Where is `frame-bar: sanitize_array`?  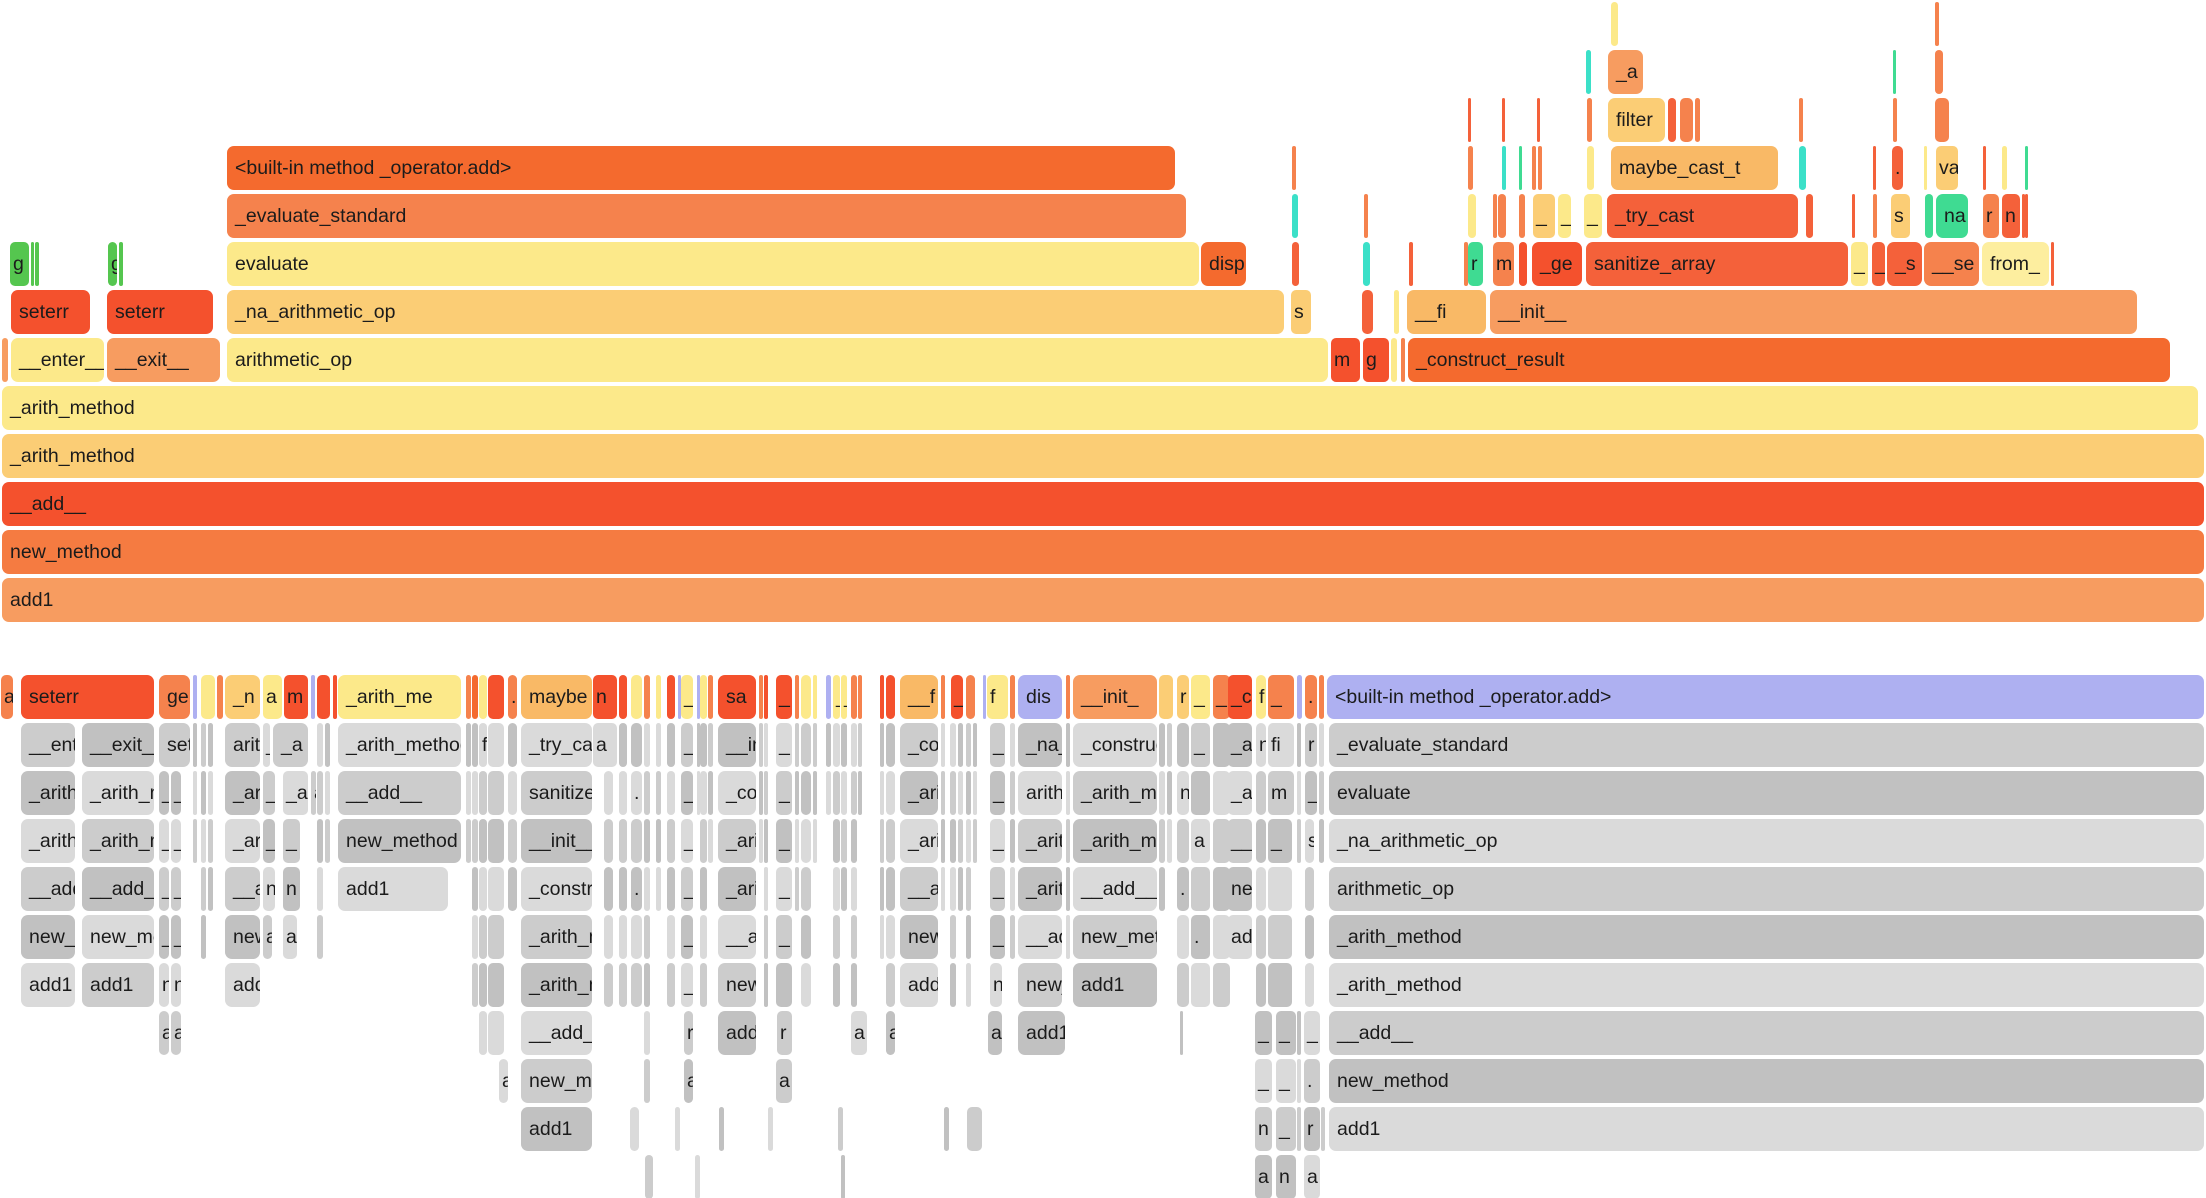
frame-bar: sanitize_array is located at coordinates (1717, 264).